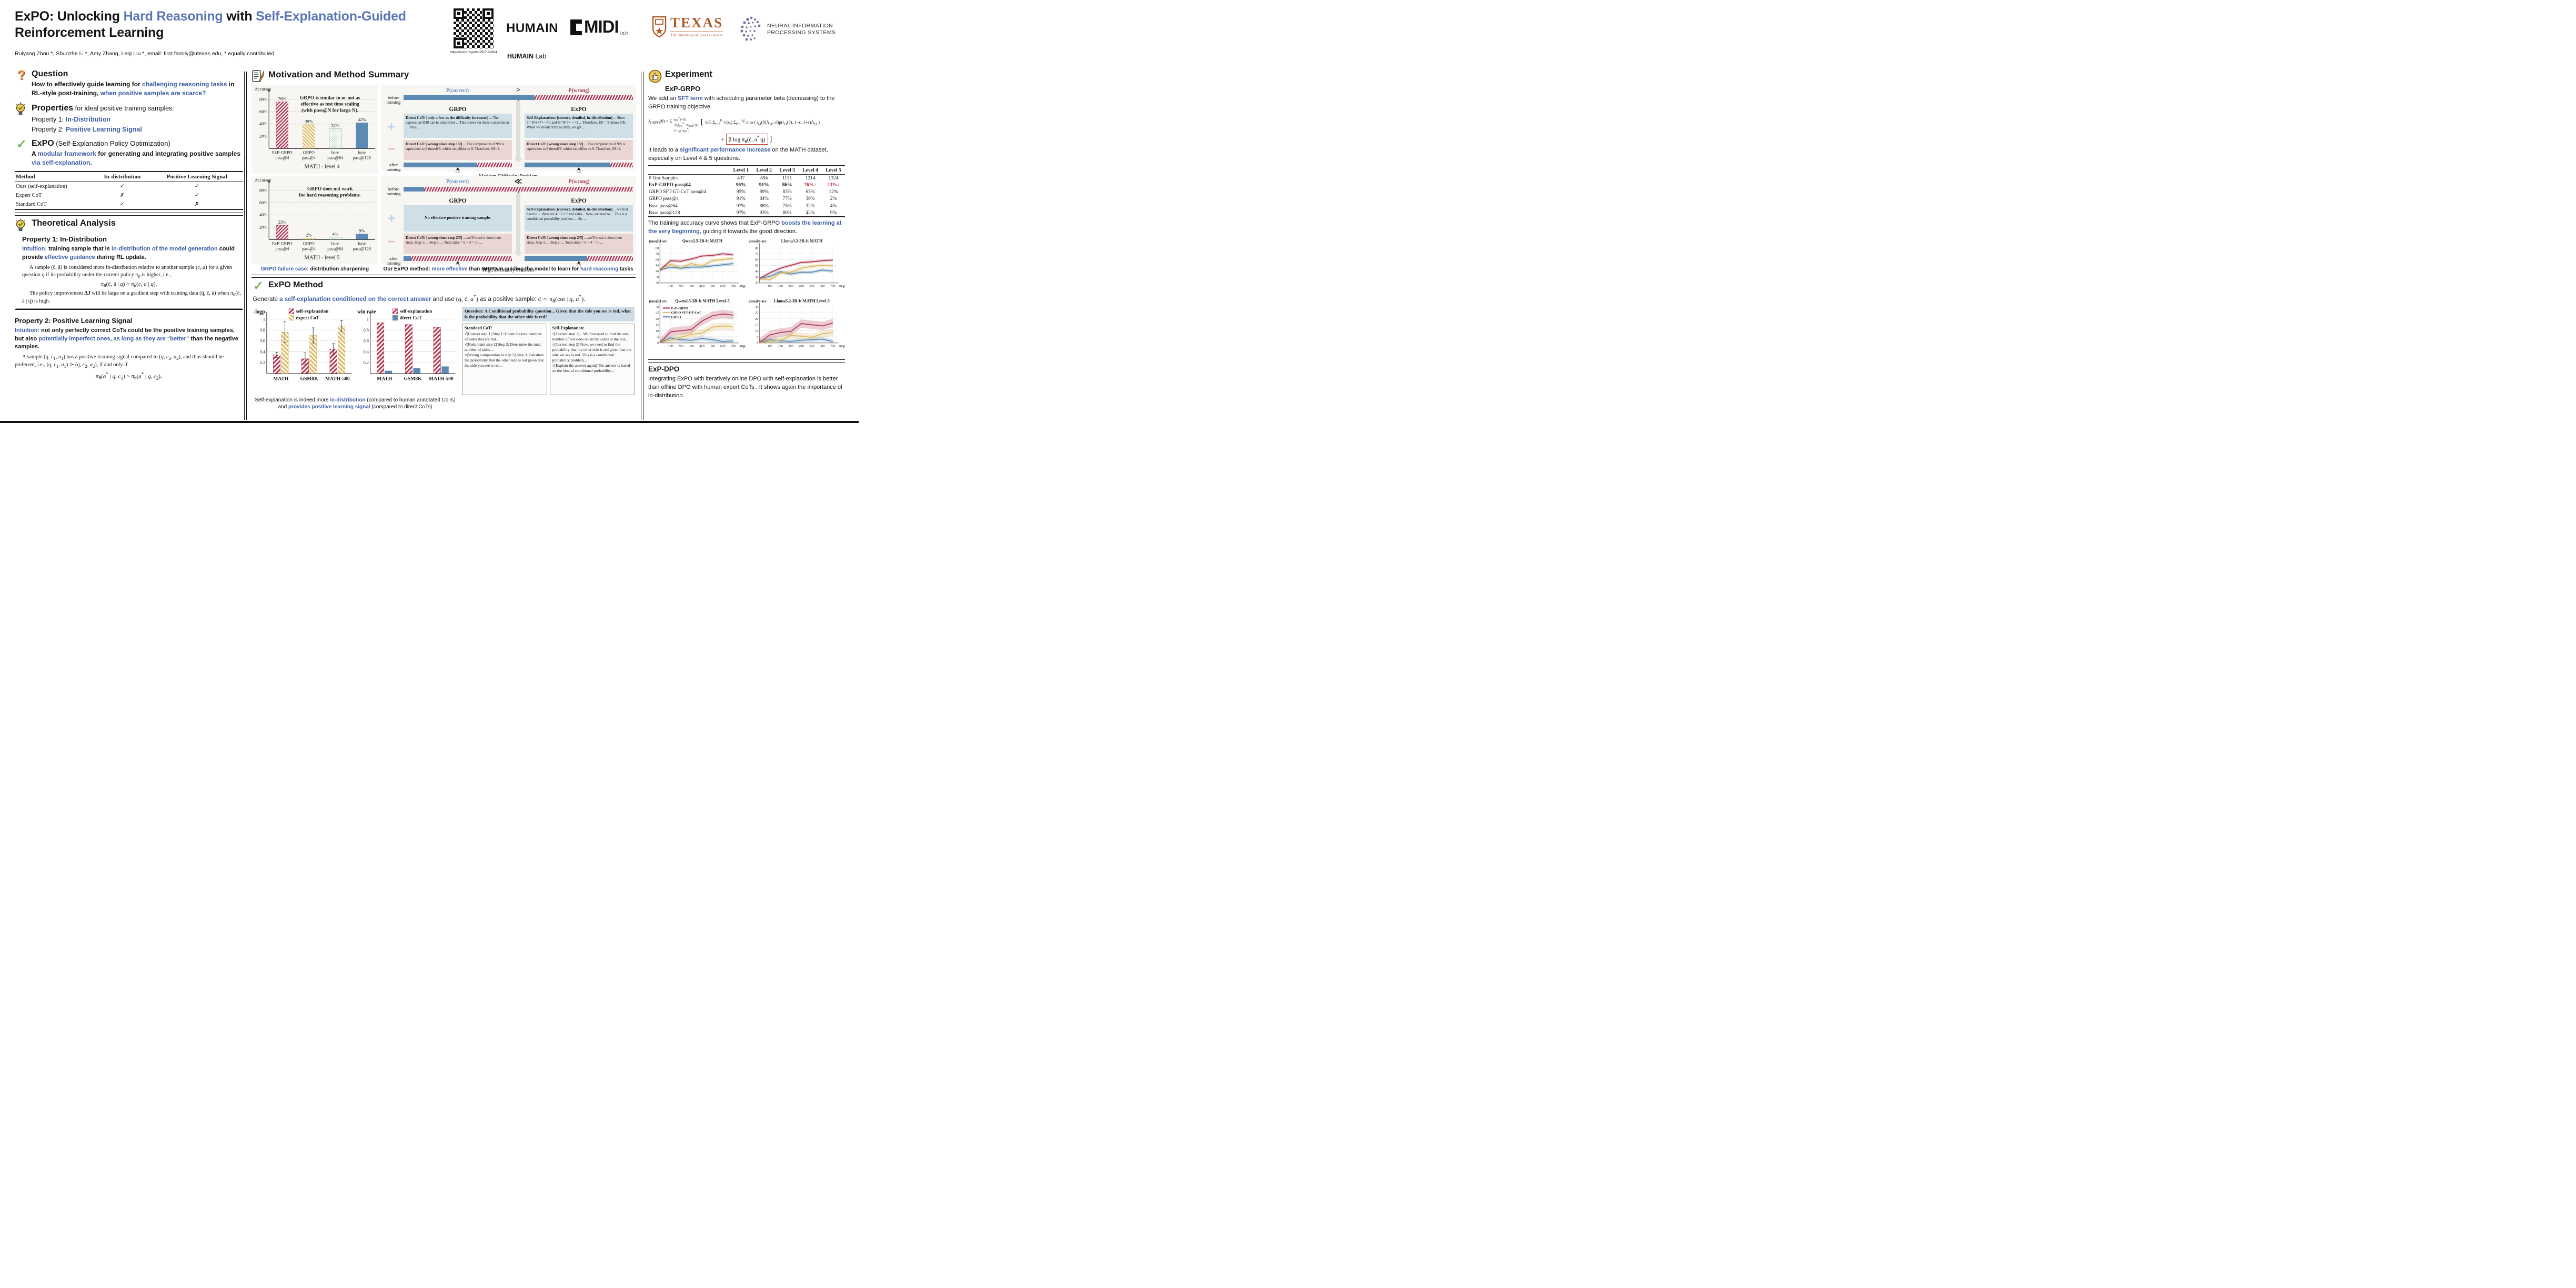 The width and height of the screenshot is (2576, 1288). What do you see at coordinates (697, 23) in the screenshot?
I see `texas-wordmark: TEXAS` at bounding box center [697, 23].